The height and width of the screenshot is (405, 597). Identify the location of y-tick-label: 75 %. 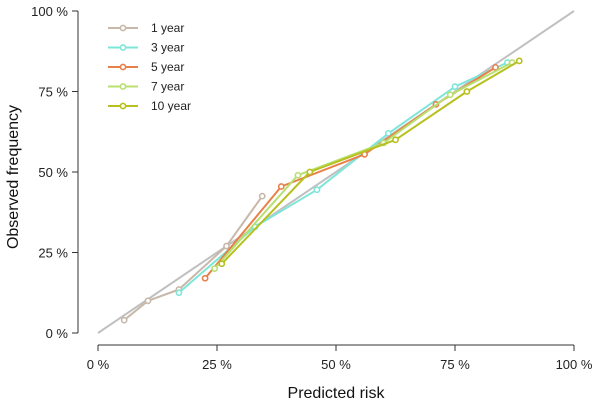
(53, 92).